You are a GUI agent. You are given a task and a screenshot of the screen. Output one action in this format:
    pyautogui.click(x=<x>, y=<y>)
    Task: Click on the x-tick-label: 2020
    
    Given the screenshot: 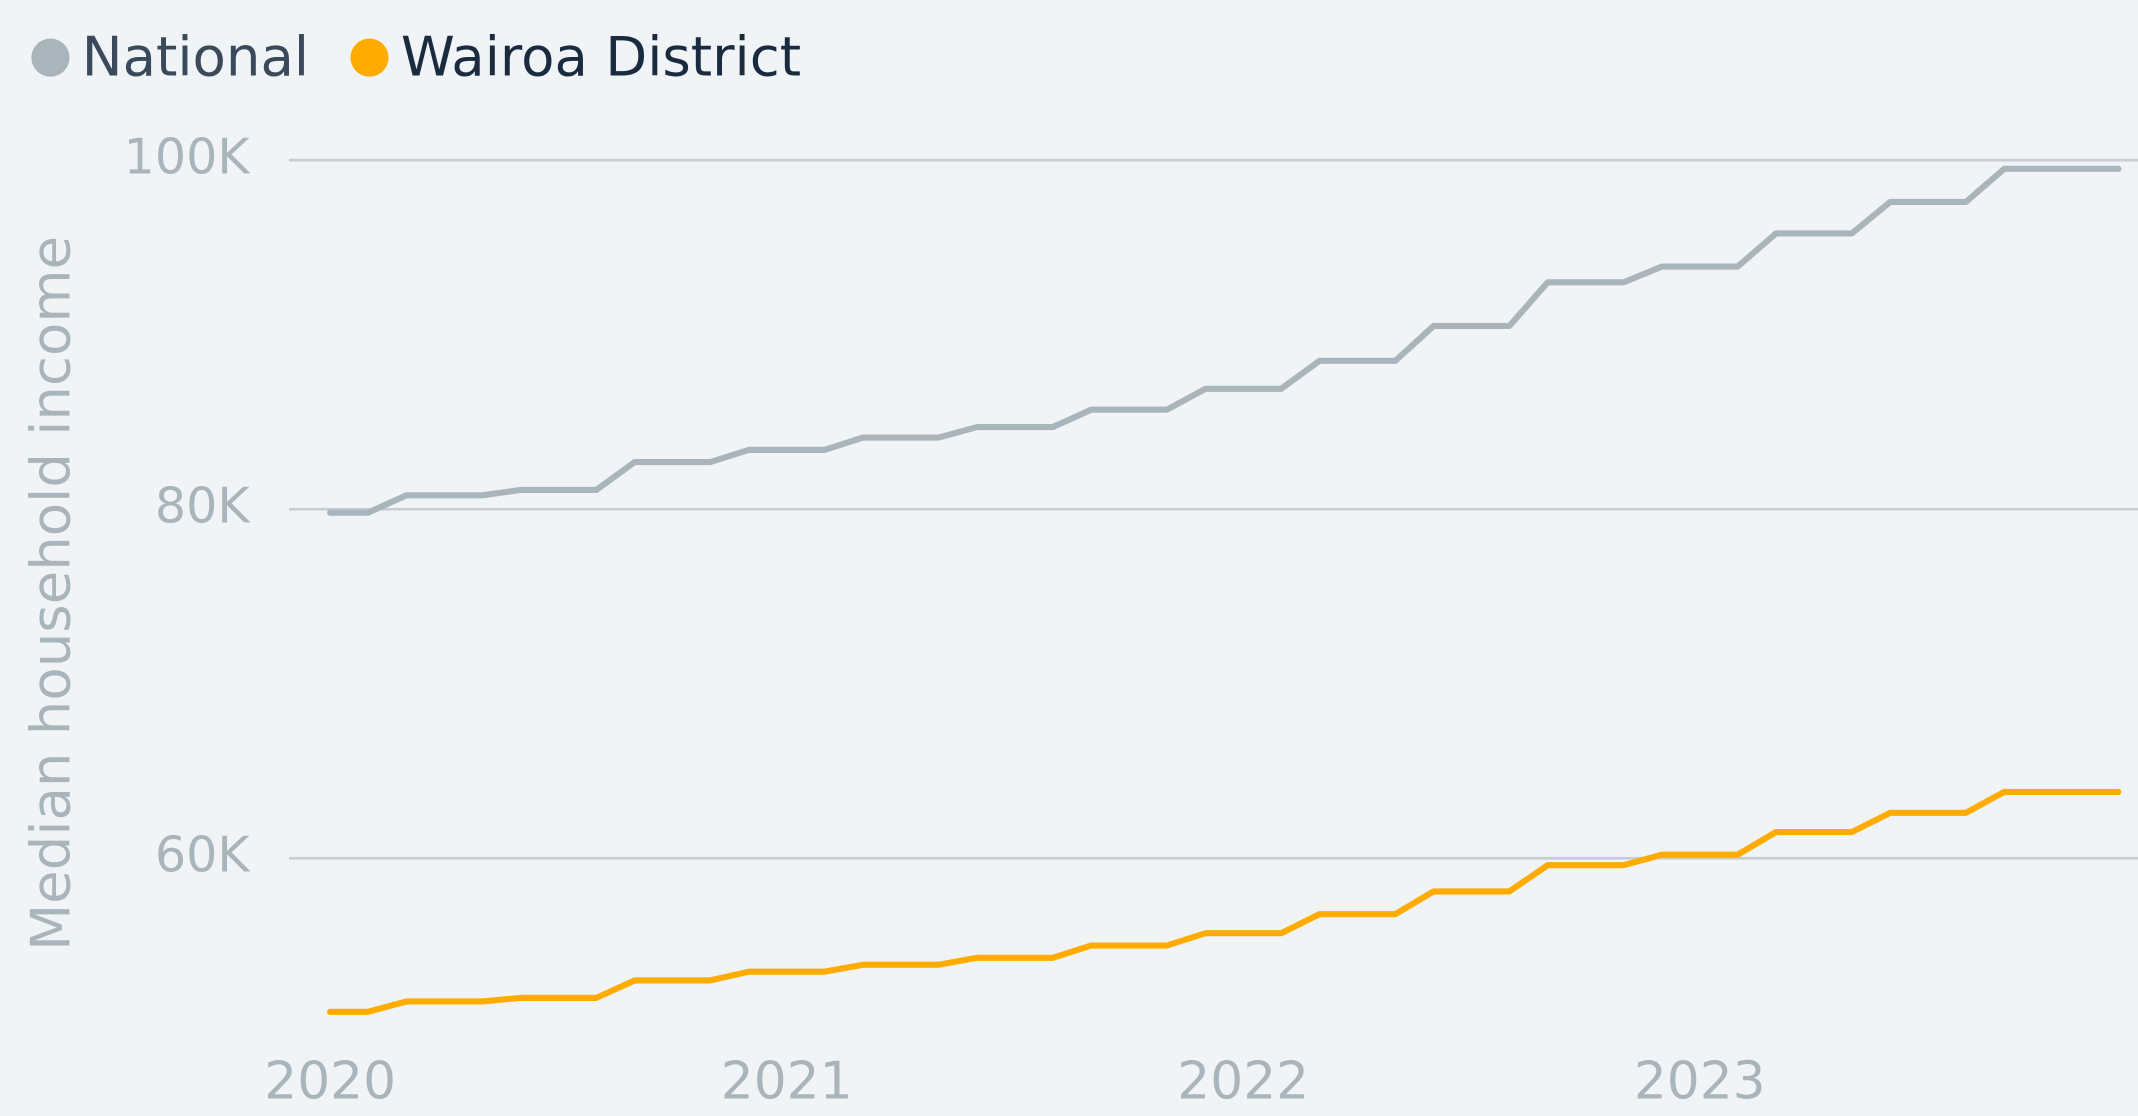 What is the action you would take?
    pyautogui.click(x=330, y=1081)
    